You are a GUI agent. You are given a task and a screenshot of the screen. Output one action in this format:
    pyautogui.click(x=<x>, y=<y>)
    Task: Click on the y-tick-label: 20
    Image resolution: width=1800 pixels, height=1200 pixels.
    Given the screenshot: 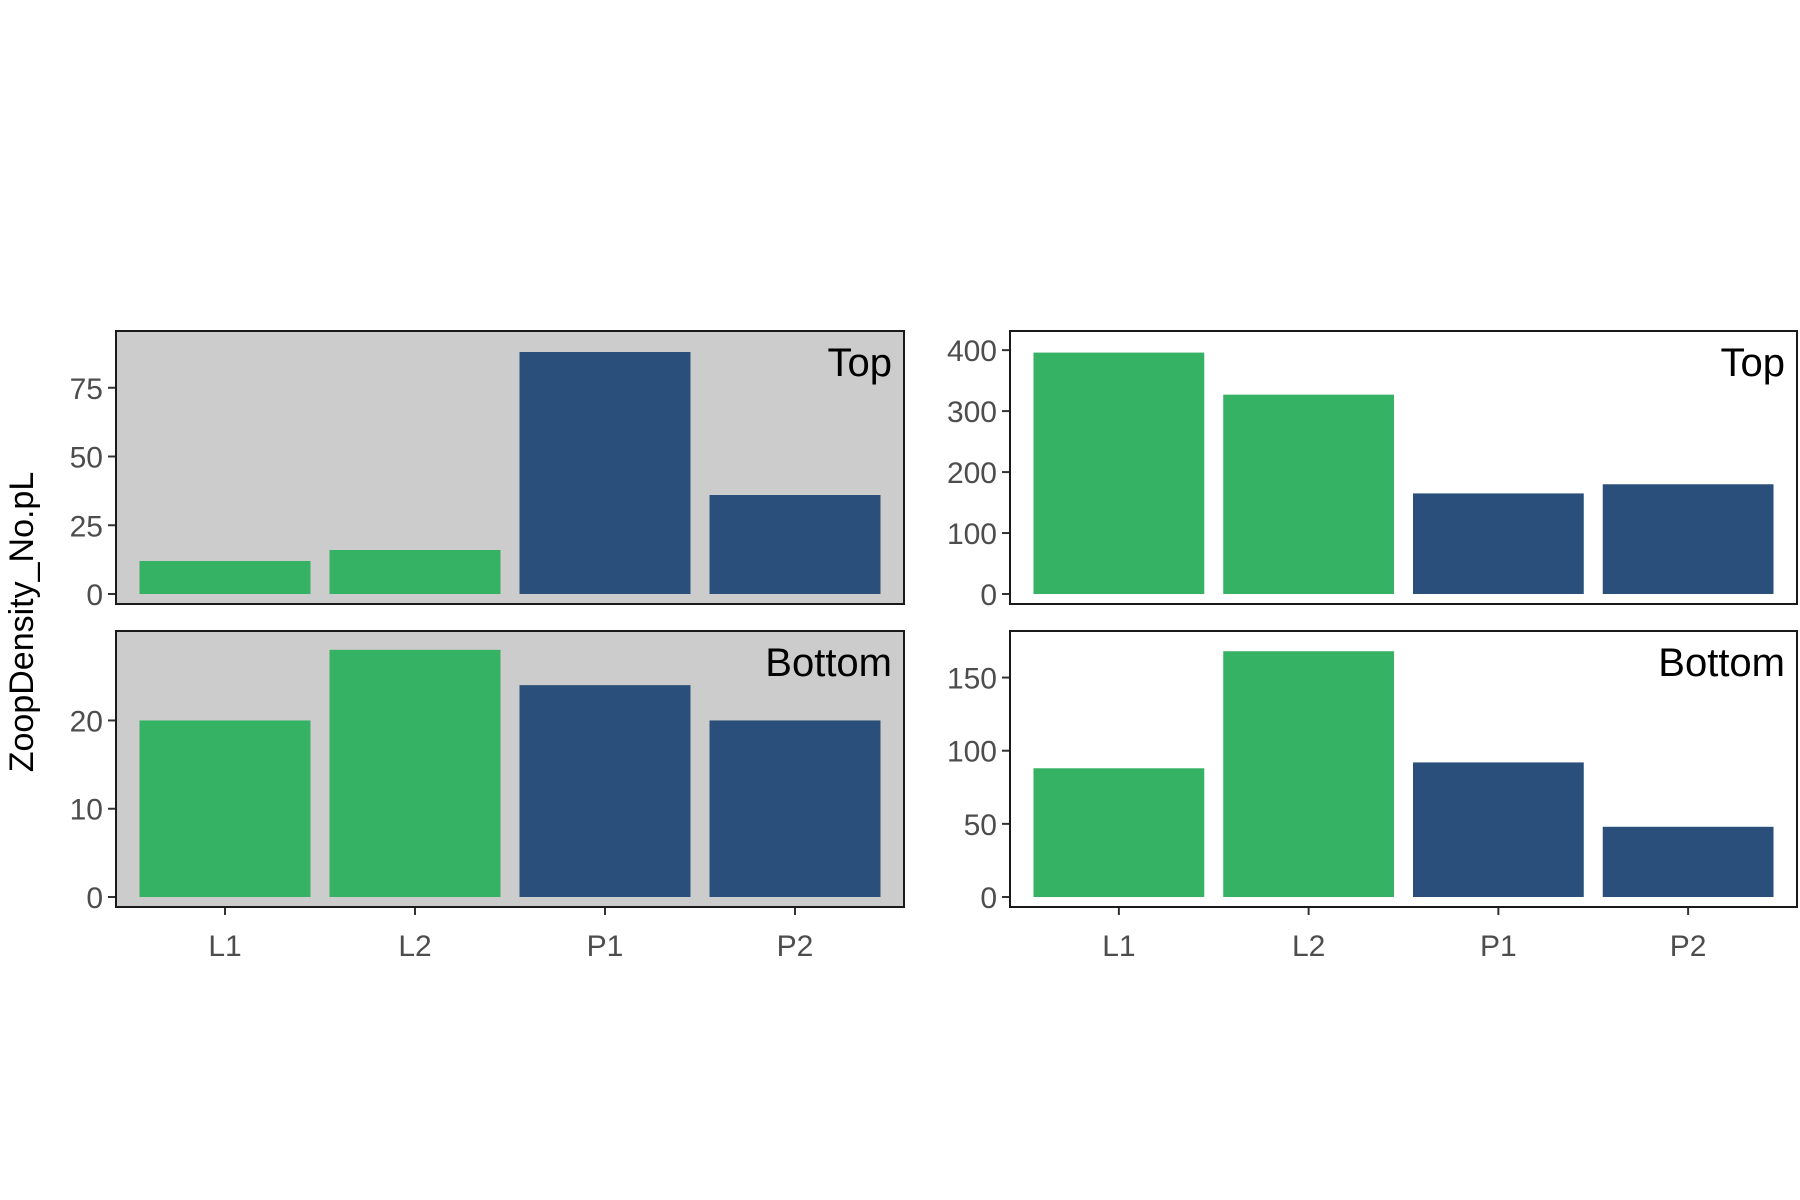 What is the action you would take?
    pyautogui.click(x=86, y=721)
    